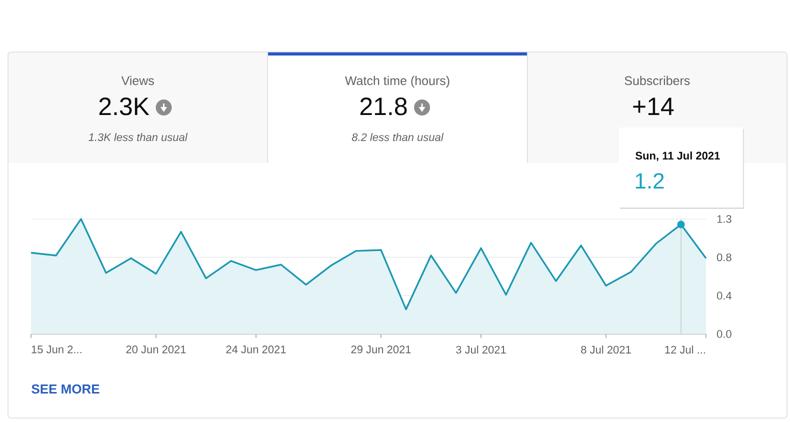 The width and height of the screenshot is (790, 422). I want to click on text: SEE MORE, so click(66, 389).